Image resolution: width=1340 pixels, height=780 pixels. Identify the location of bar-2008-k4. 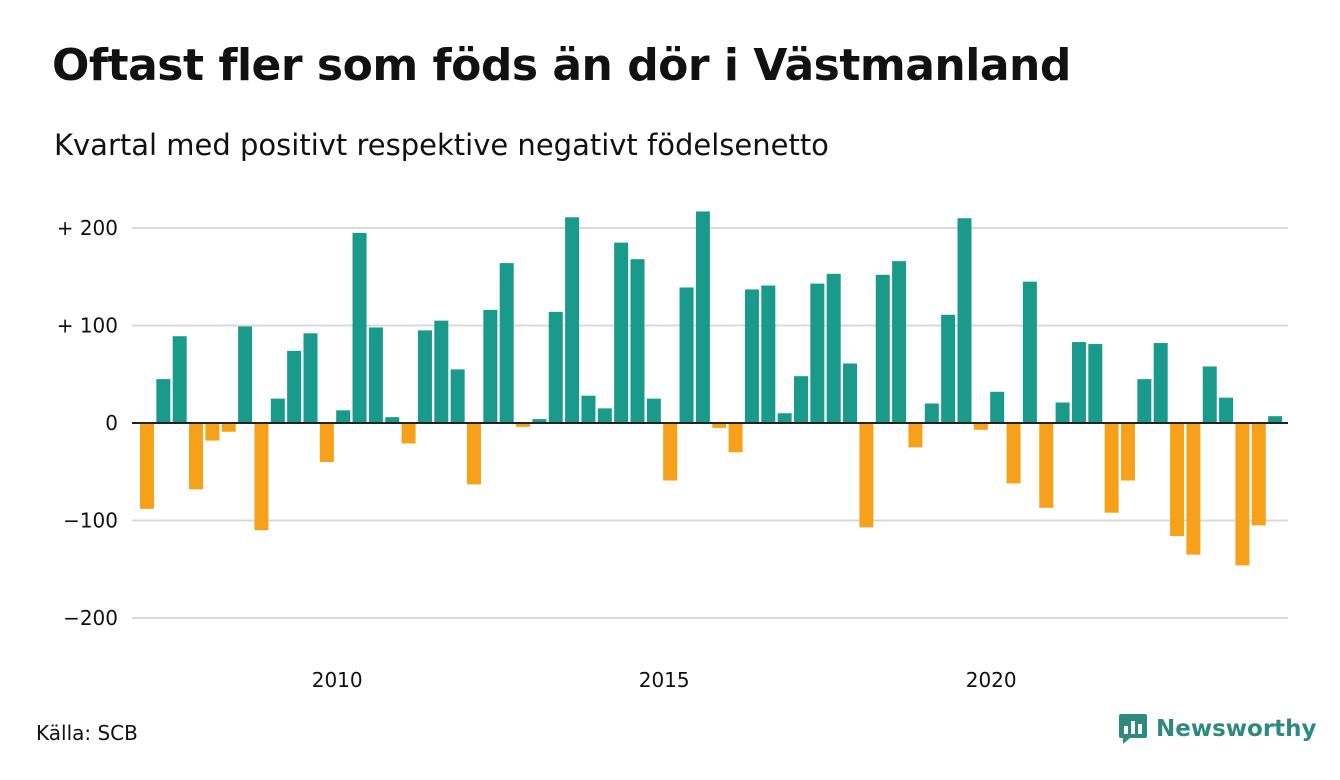
(261, 477).